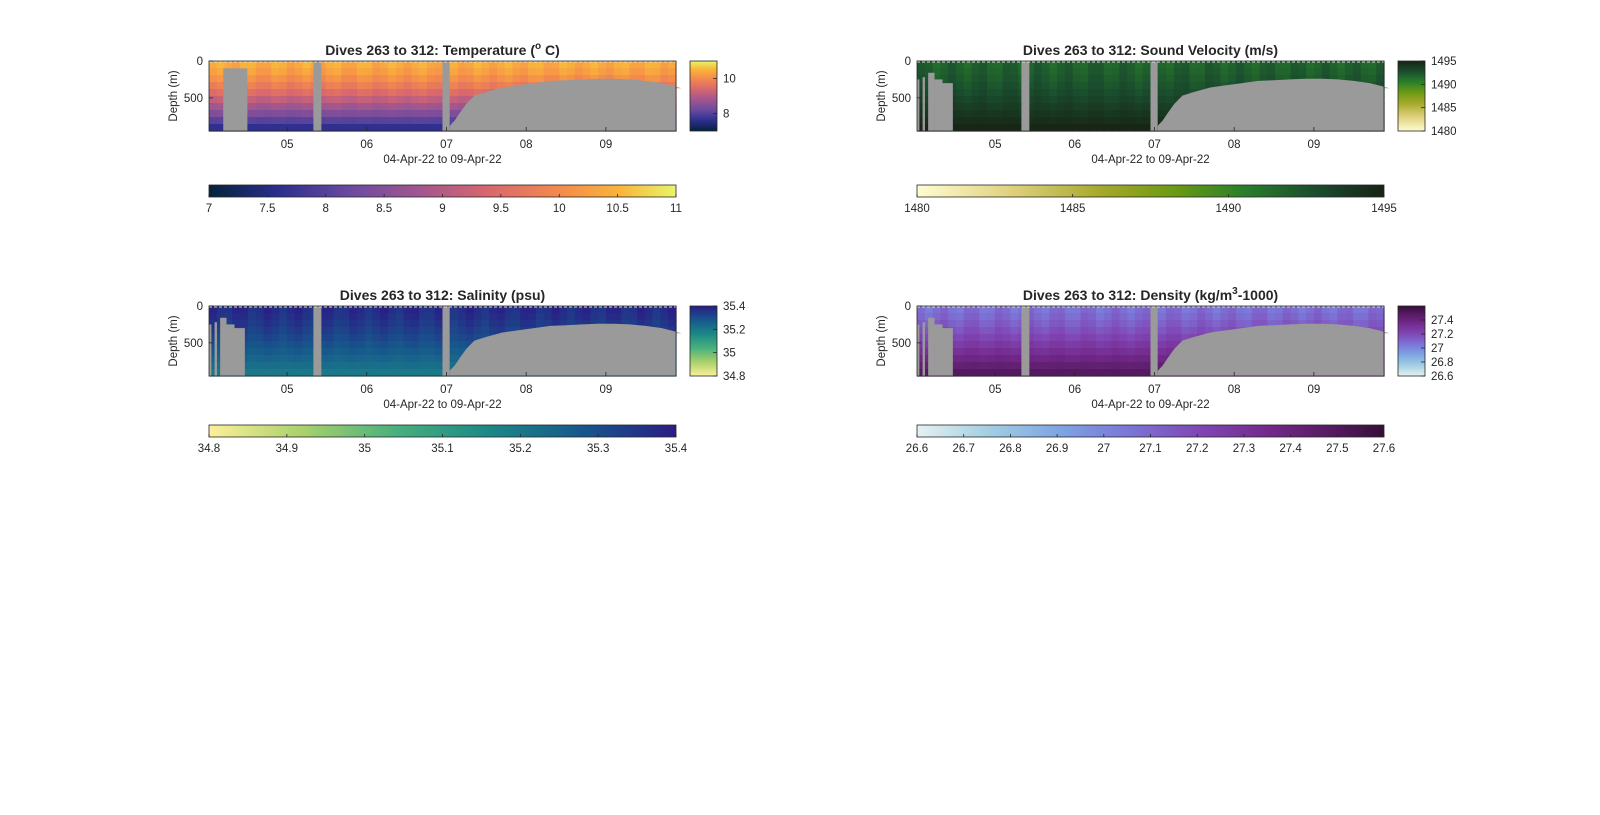 The height and width of the screenshot is (815, 1600). Describe the element at coordinates (1150, 191) in the screenshot. I see `horizontal-colorbar` at that location.